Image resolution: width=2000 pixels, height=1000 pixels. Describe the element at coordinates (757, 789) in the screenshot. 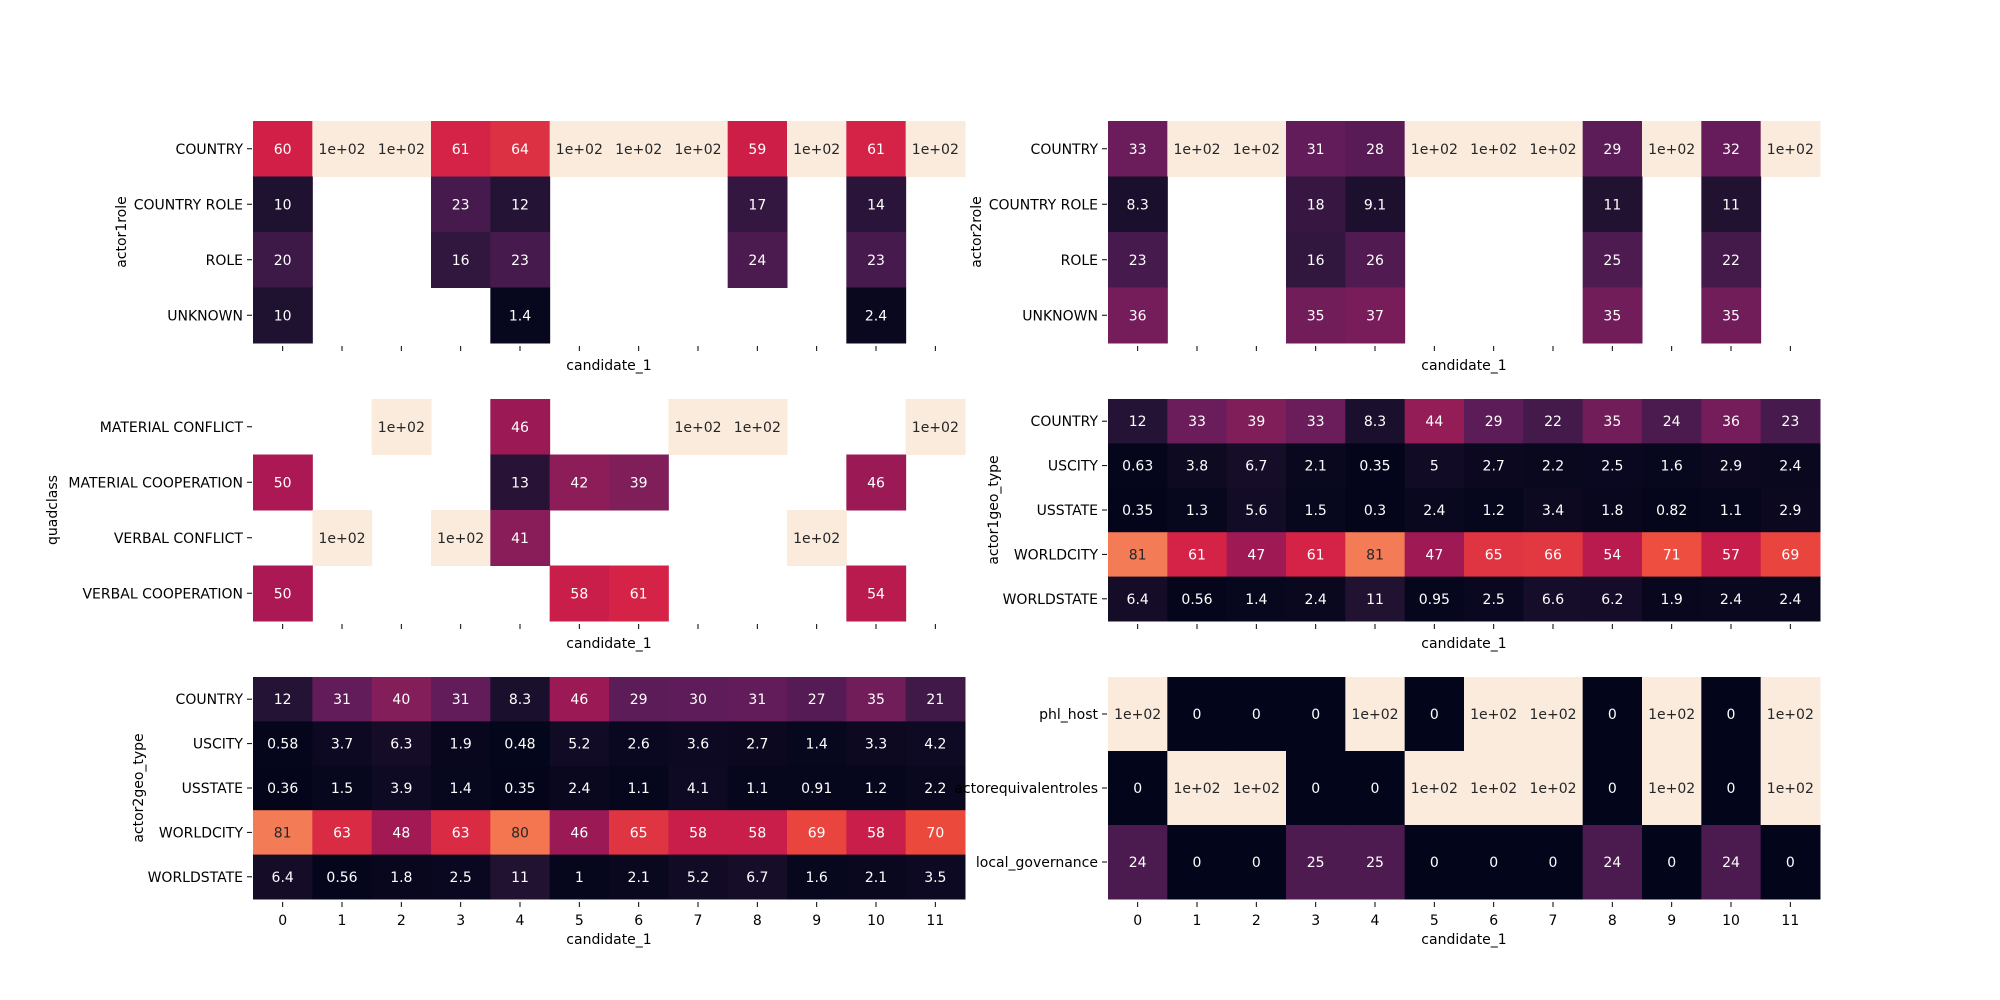

I see `cell-annotation: 1.1` at that location.